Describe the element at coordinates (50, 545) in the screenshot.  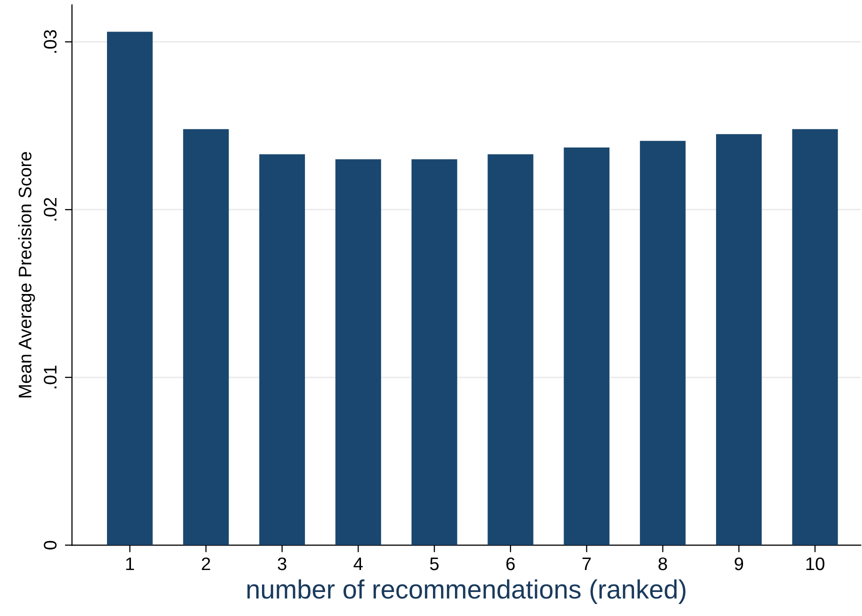
I see `y-tick-label: 0` at that location.